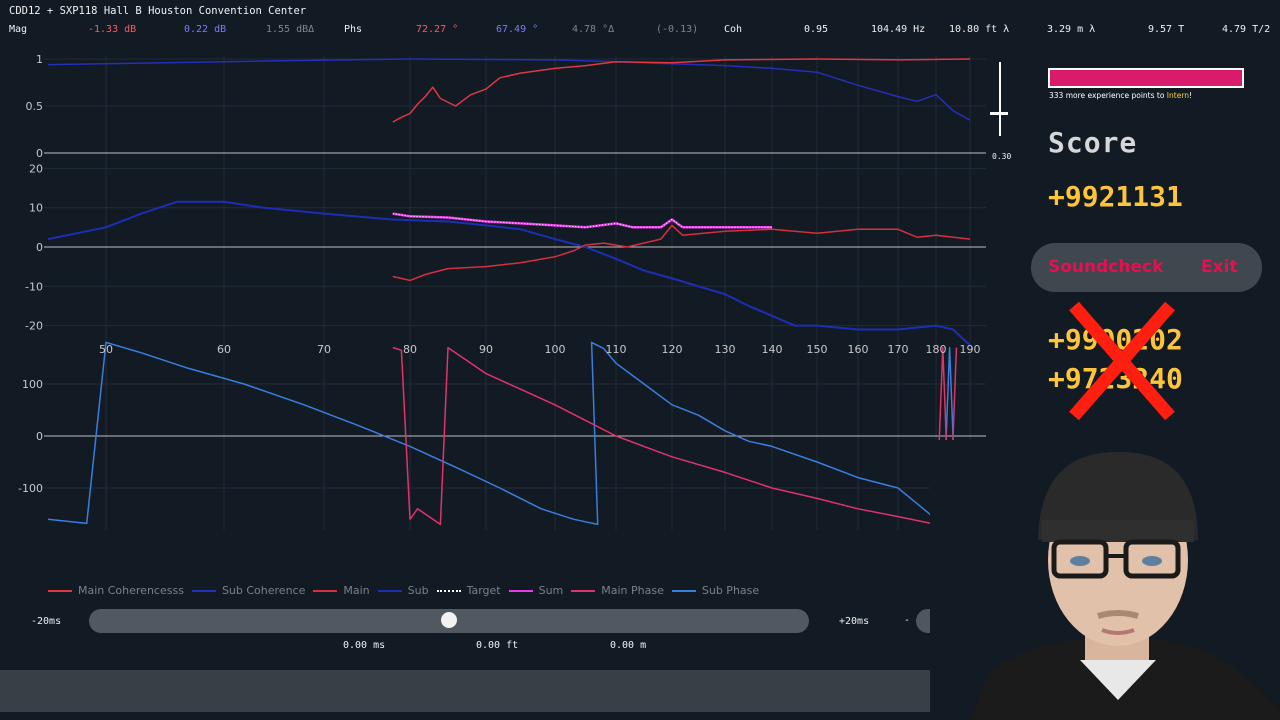  I want to click on mag-label: Mag, so click(18, 29).